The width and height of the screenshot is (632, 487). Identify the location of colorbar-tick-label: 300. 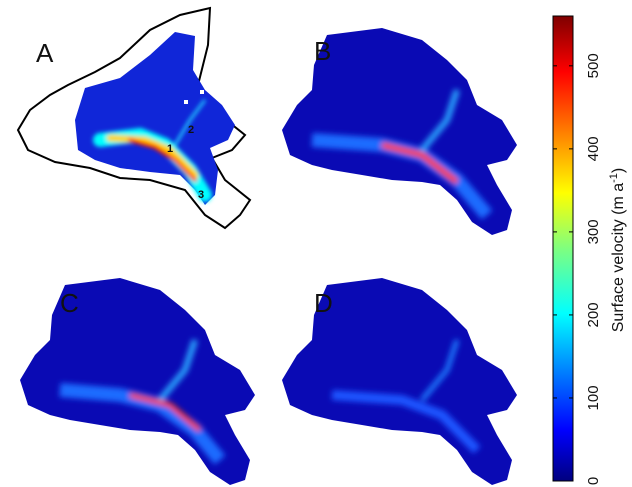
(593, 231).